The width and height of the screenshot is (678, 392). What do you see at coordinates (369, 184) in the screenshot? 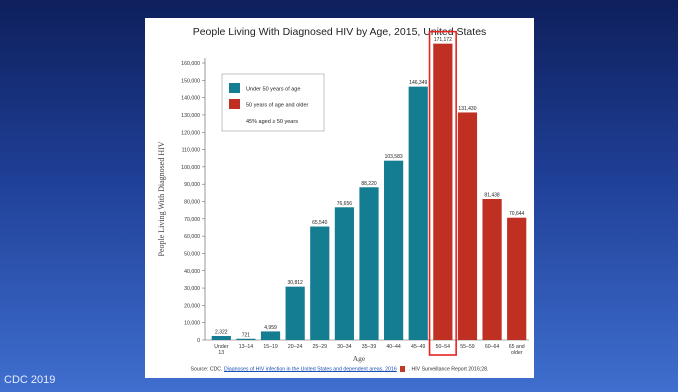
I see `bar-value-label: 88,220` at bounding box center [369, 184].